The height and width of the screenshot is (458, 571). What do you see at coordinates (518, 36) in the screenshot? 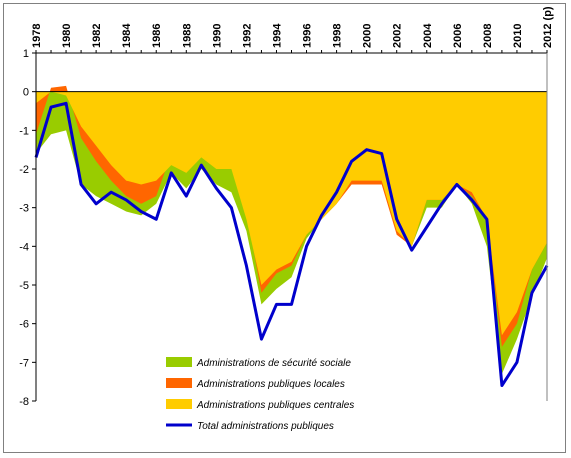
I see `x-tick-label: 2010` at bounding box center [518, 36].